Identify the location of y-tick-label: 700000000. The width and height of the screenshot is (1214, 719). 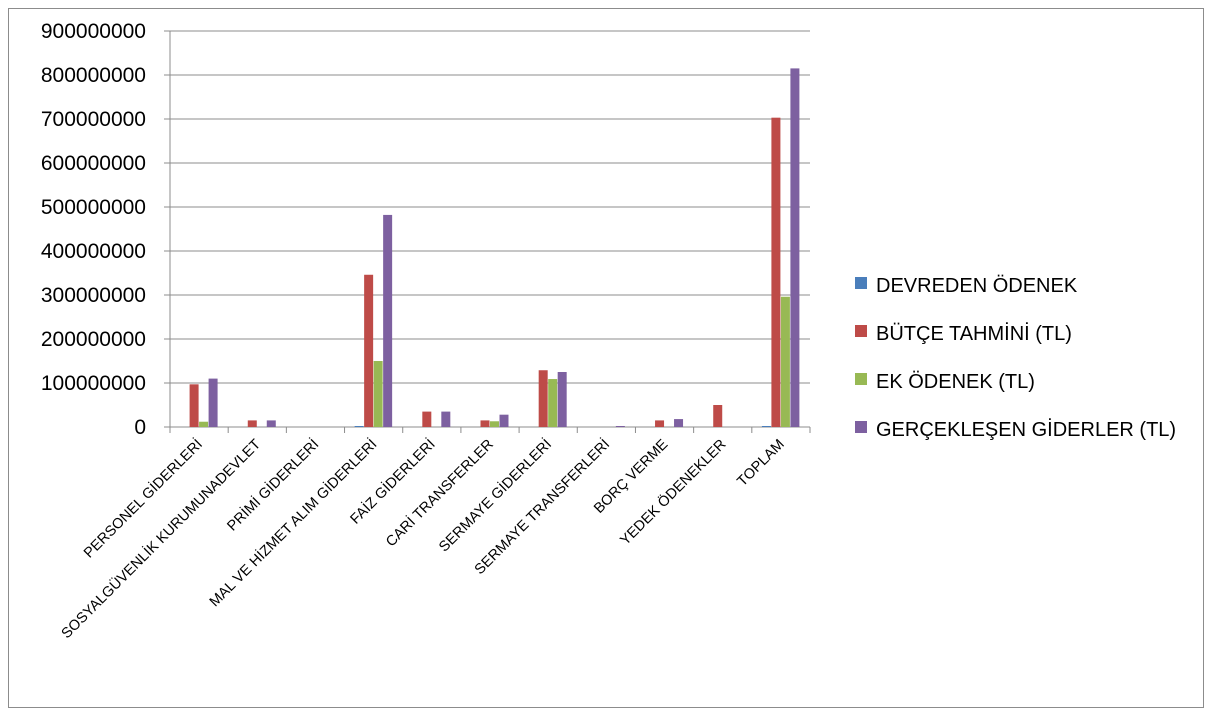
(93, 119).